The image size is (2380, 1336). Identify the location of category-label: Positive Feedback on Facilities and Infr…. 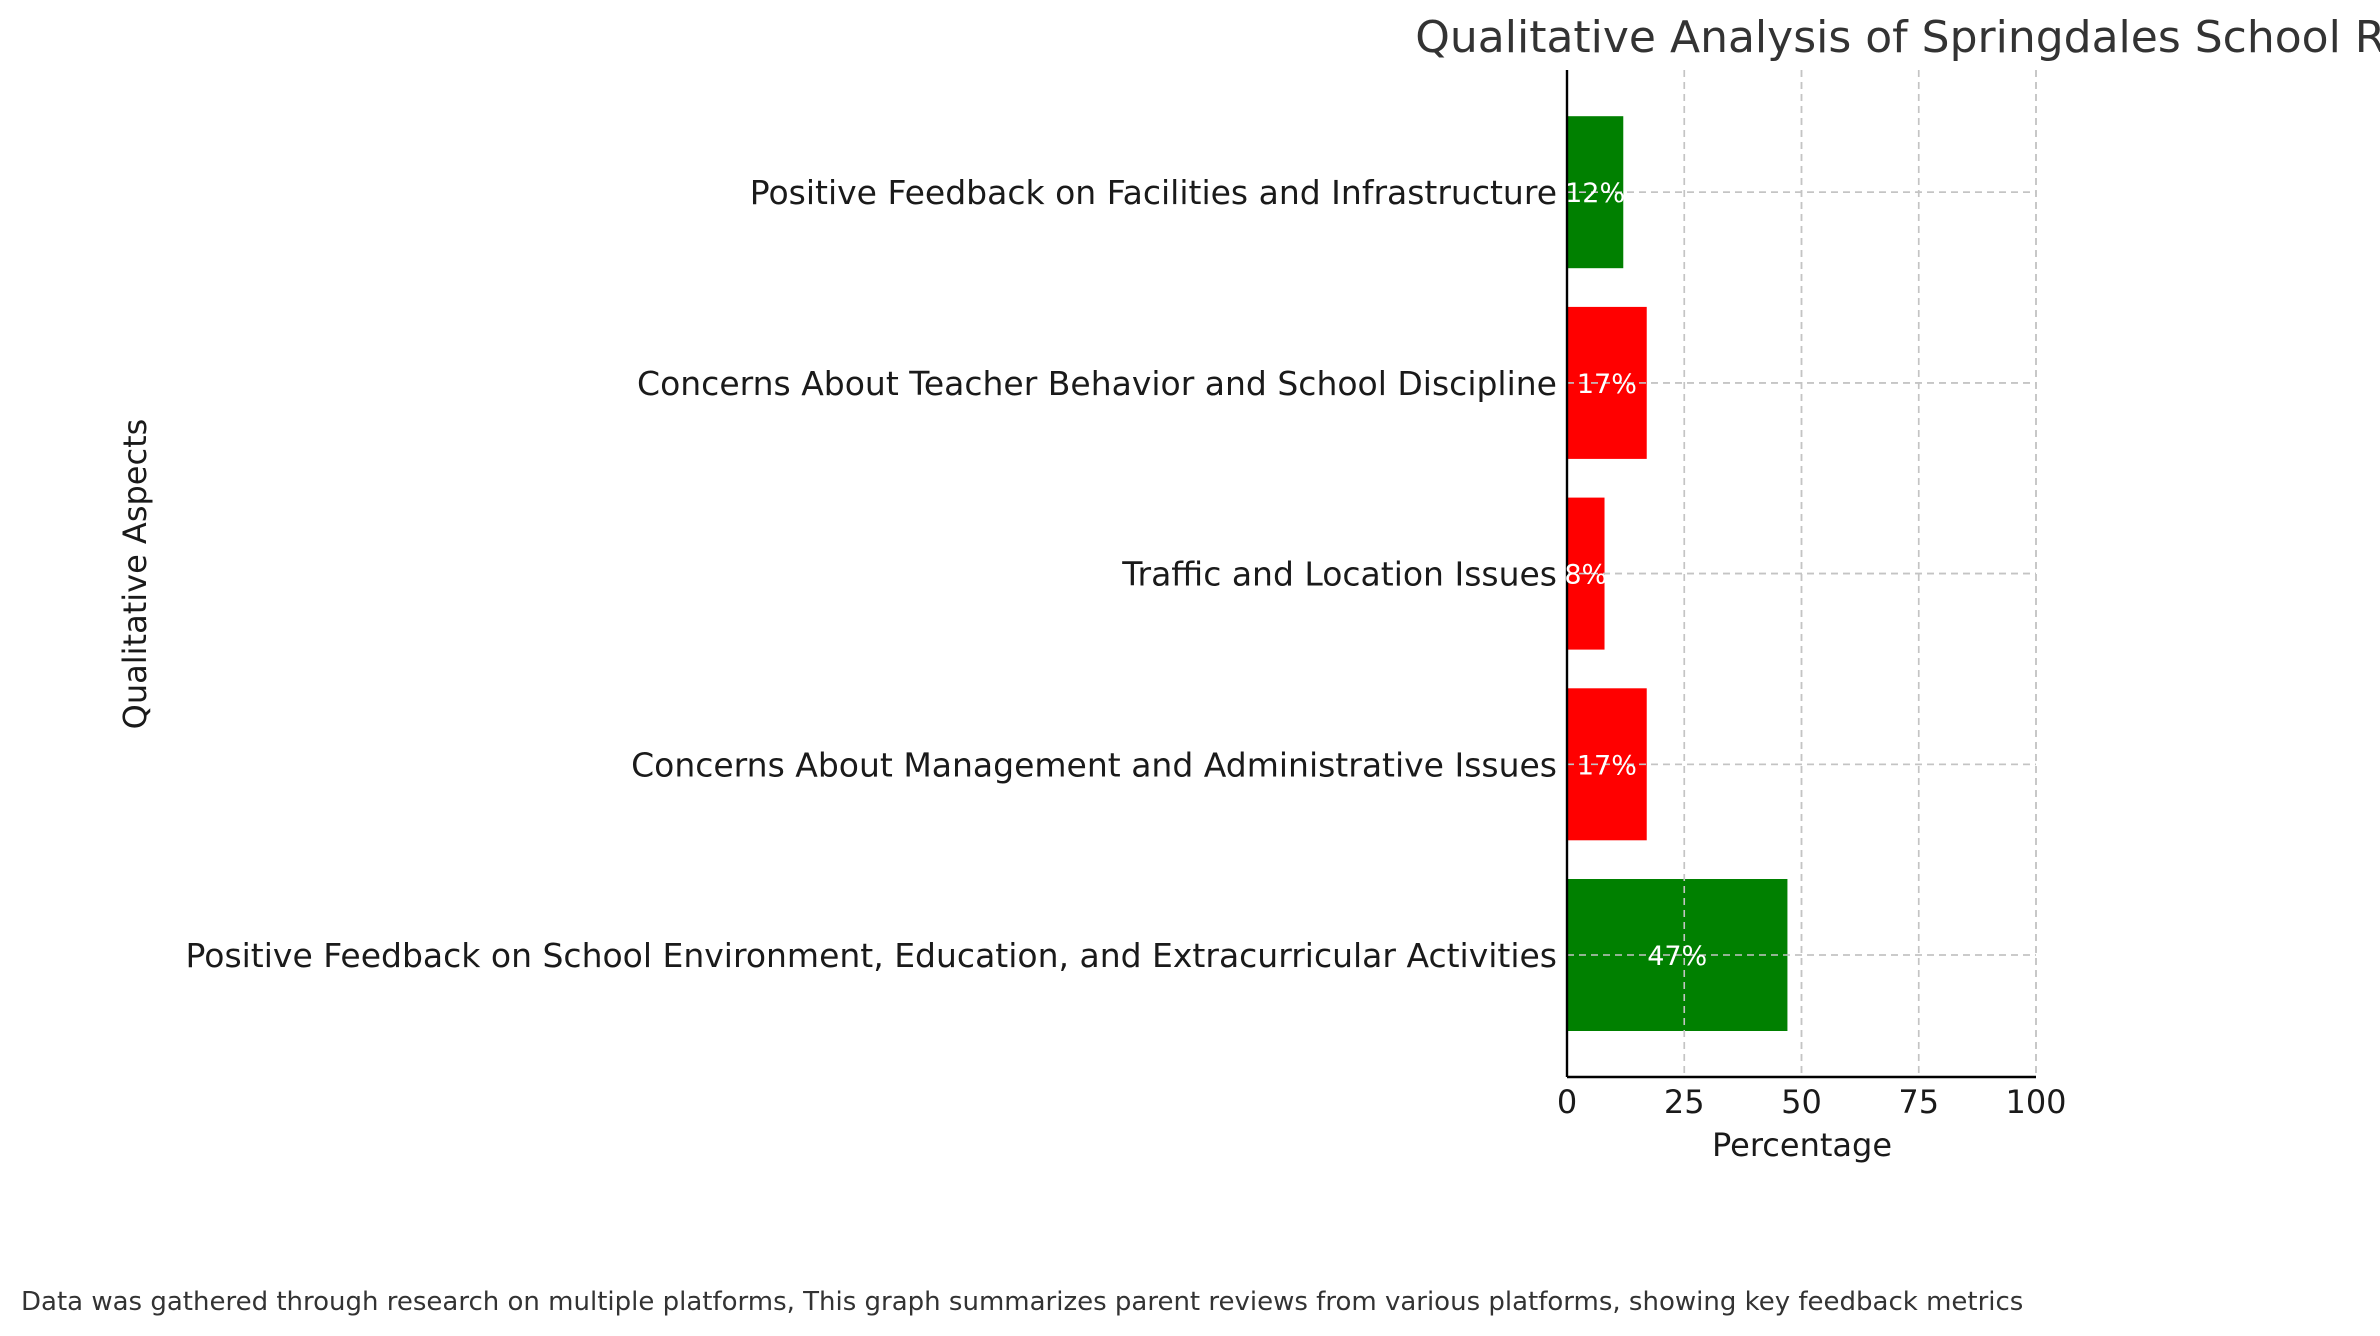
(1153, 192).